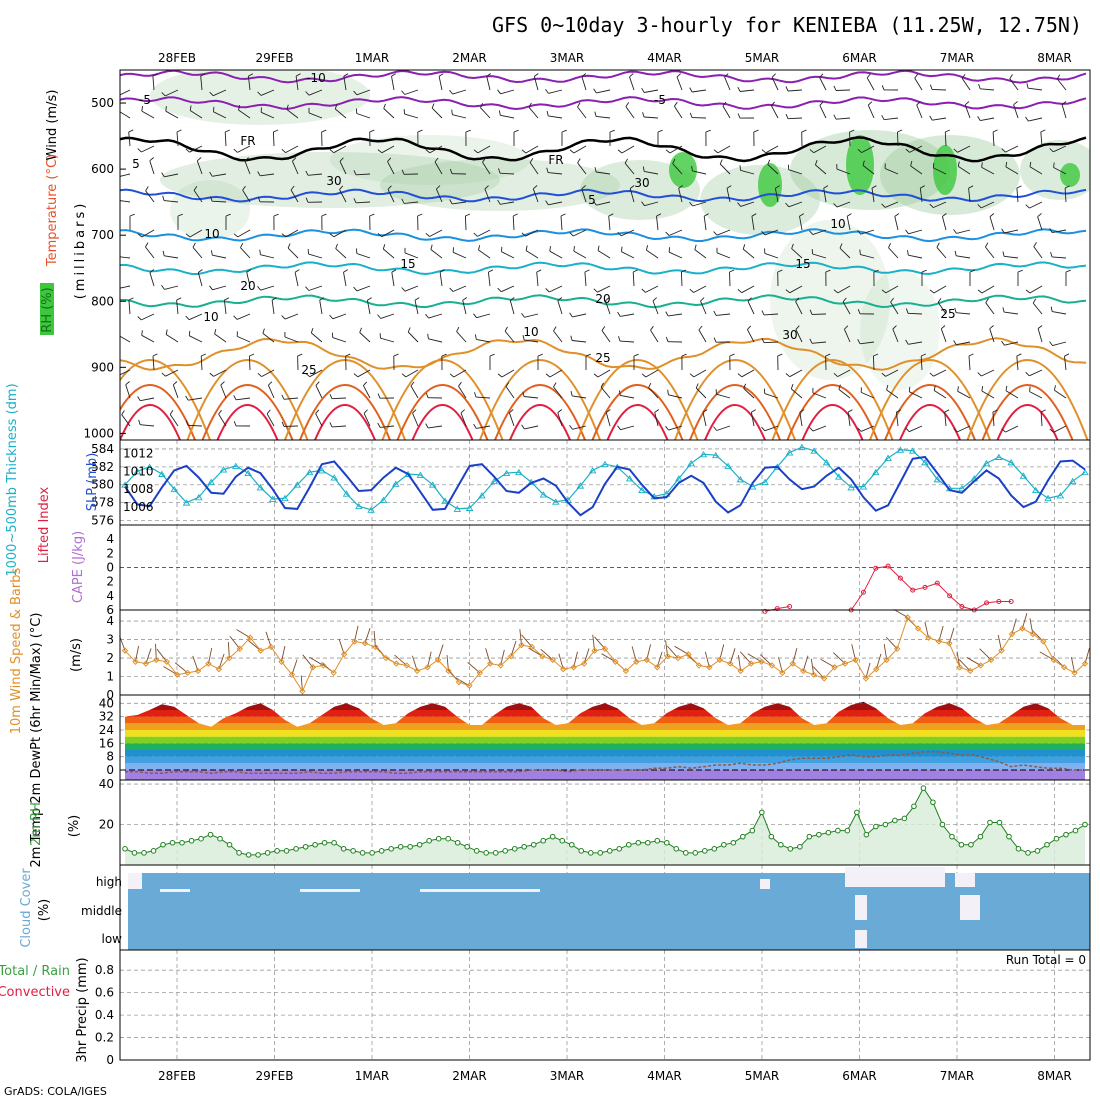 This screenshot has height=1100, width=1100. Describe the element at coordinates (913, 590) in the screenshot. I see `lifted-index-point` at that location.